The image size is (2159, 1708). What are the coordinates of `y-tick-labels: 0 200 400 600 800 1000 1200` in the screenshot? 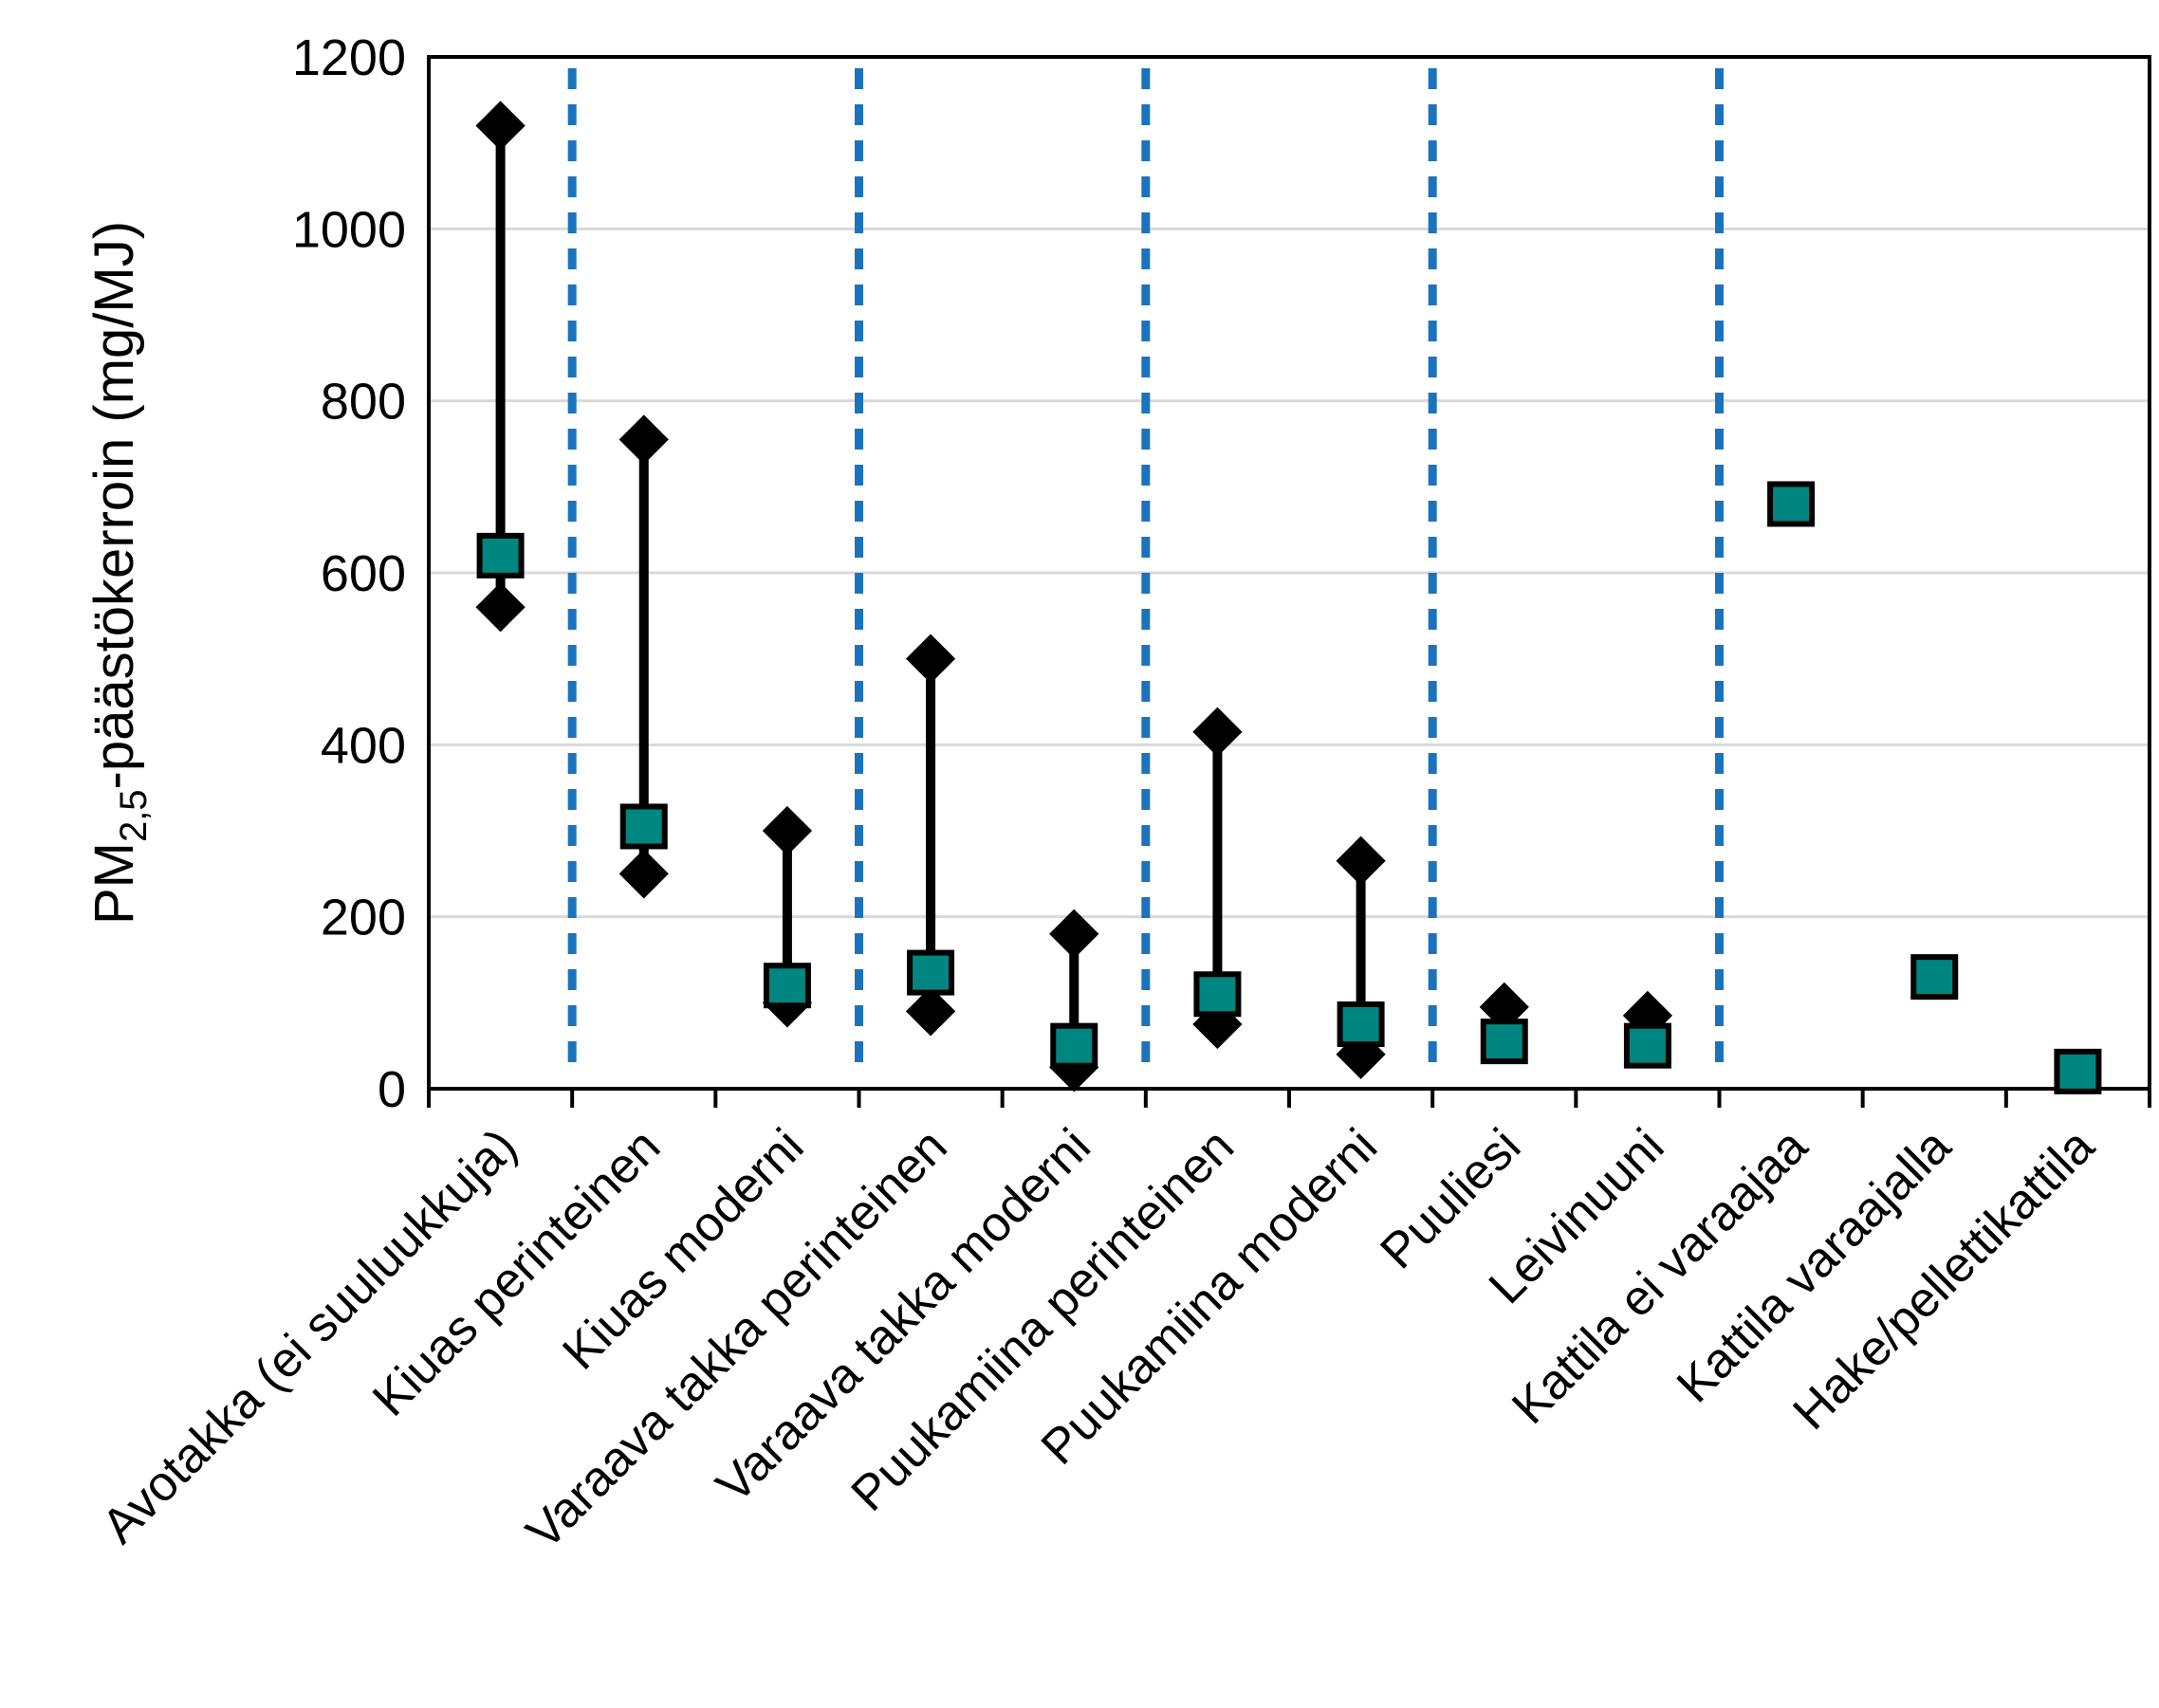 It's located at (349, 573).